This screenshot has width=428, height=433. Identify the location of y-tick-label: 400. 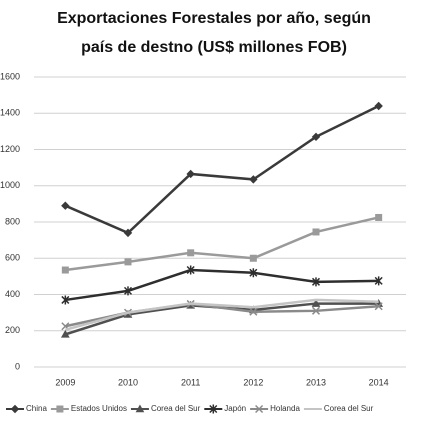
(12, 294).